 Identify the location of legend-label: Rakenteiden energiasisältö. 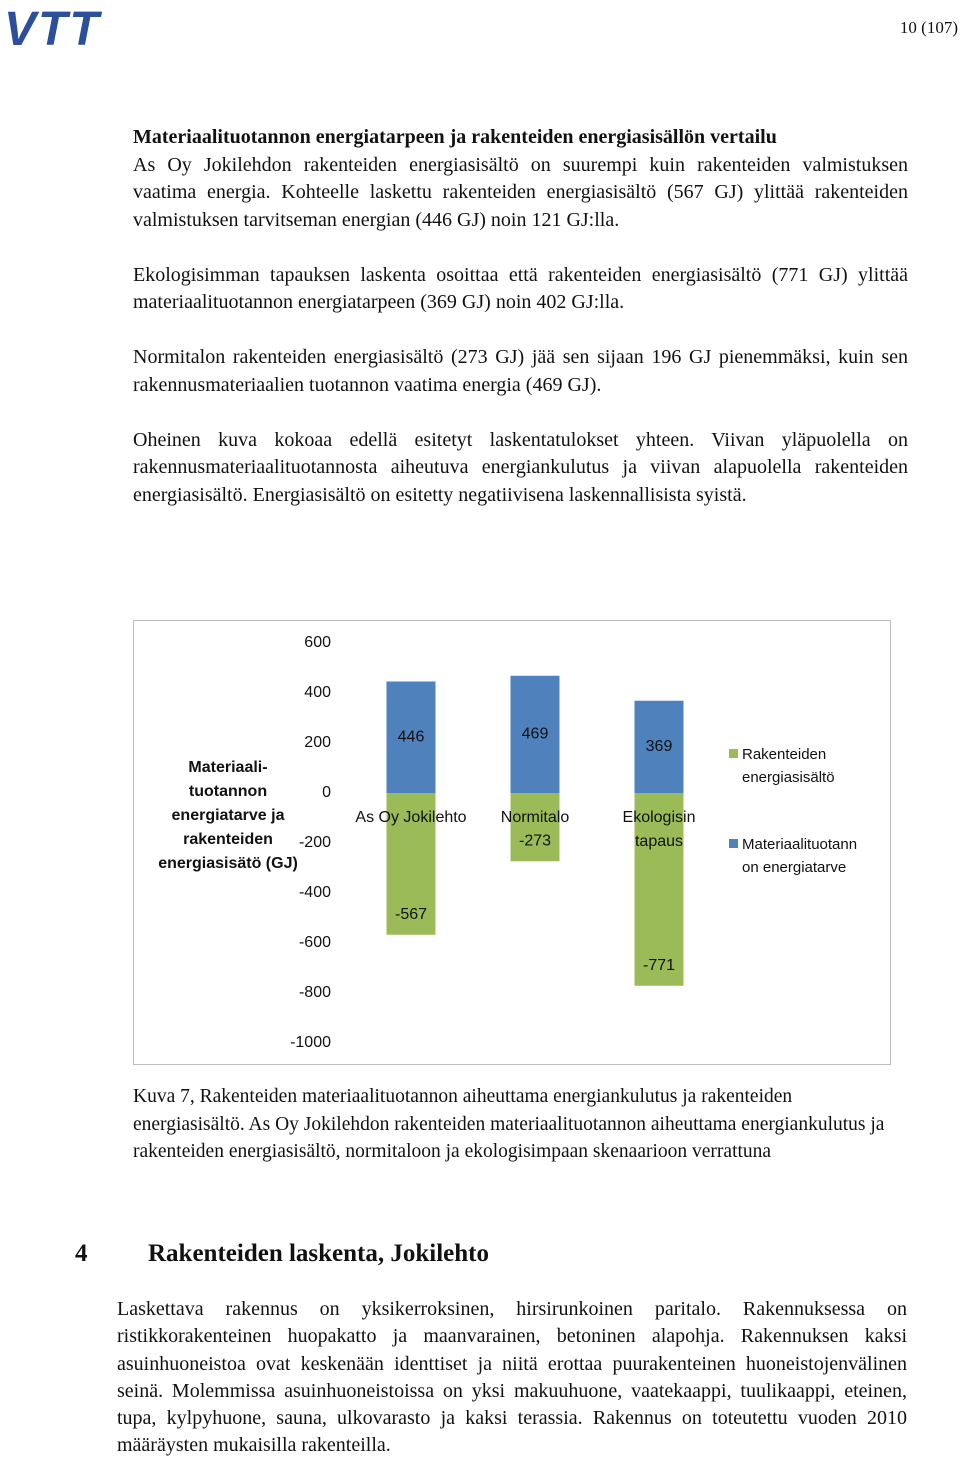
(788, 766).